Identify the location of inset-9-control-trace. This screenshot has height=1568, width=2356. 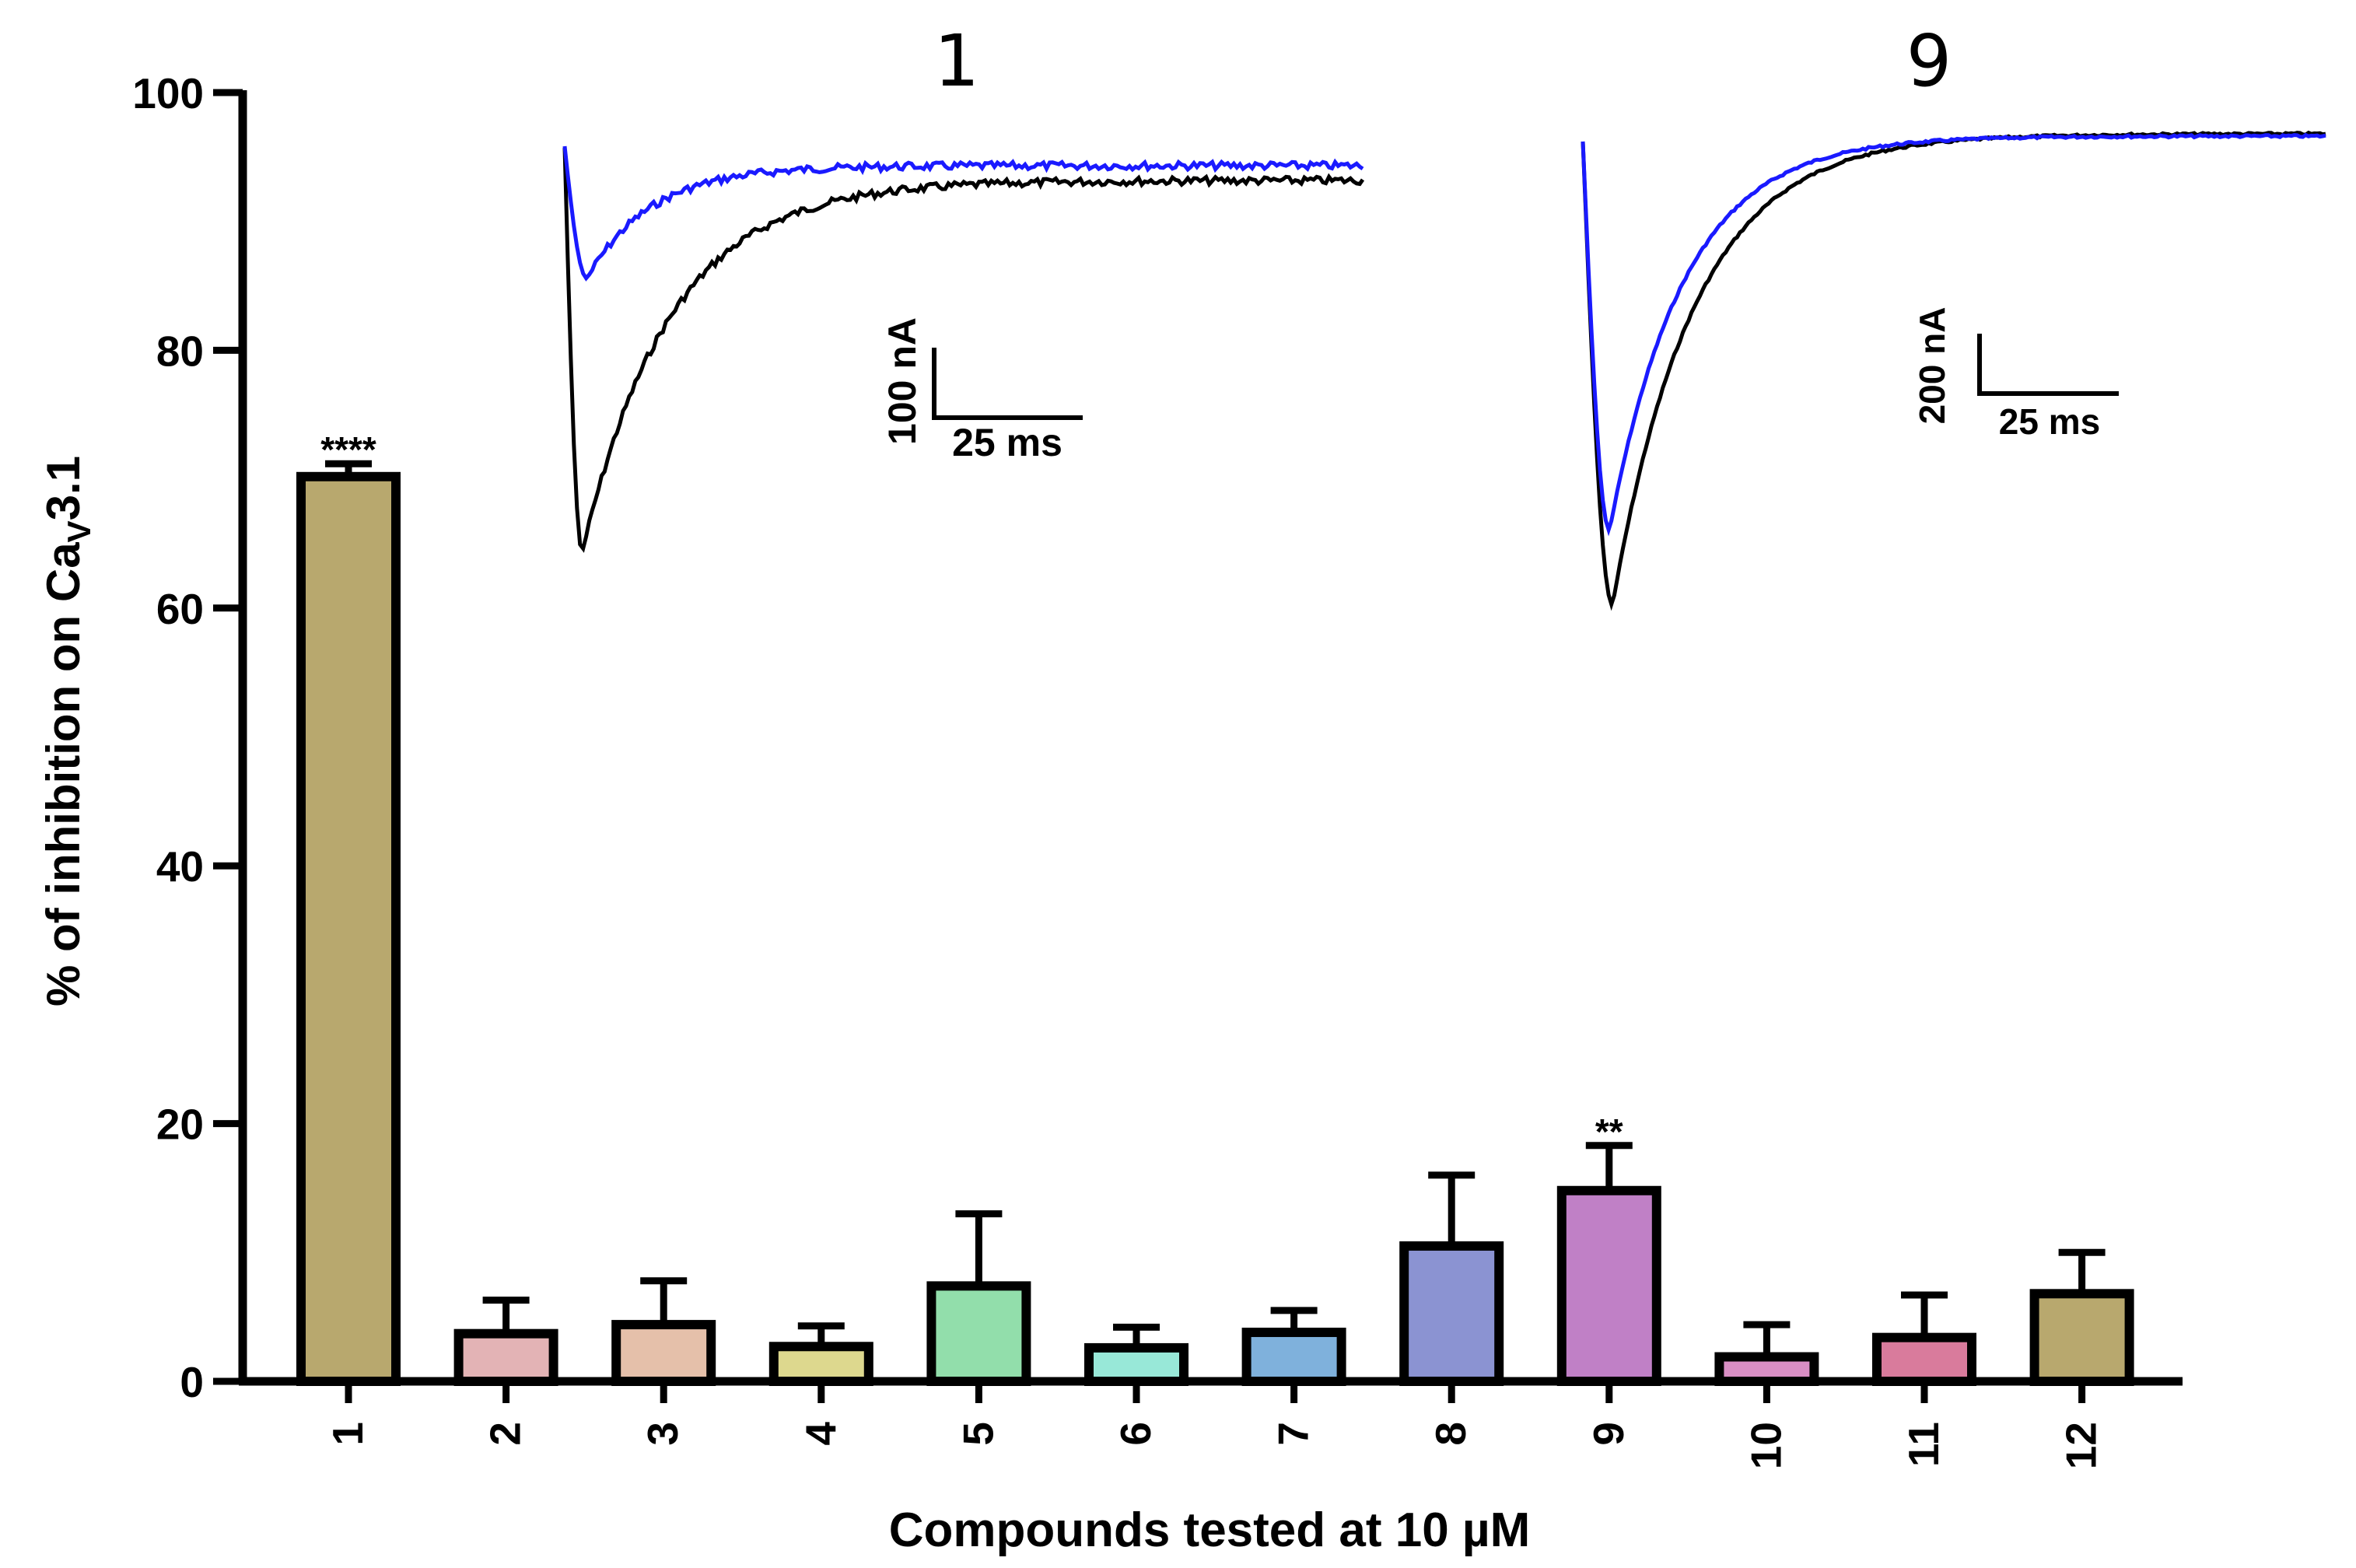
(1953, 371).